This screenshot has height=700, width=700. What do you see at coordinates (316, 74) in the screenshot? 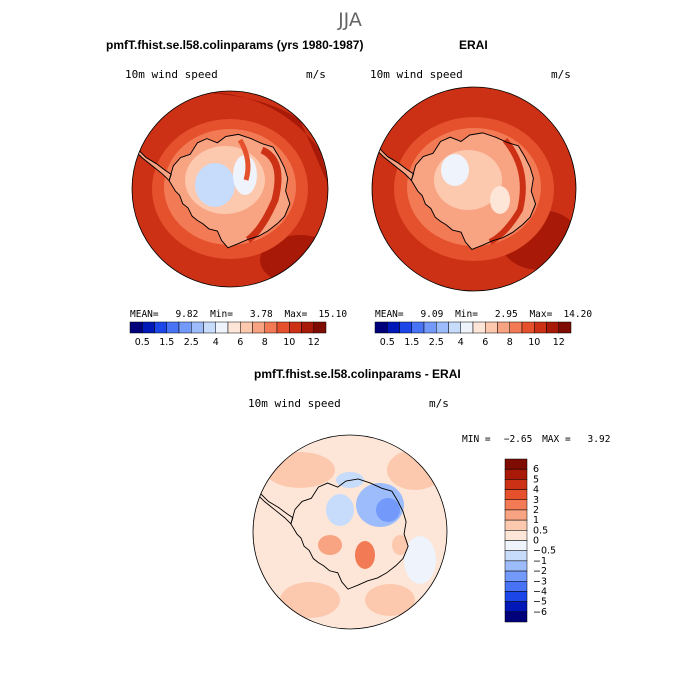
I see `units-label-model: m/s` at bounding box center [316, 74].